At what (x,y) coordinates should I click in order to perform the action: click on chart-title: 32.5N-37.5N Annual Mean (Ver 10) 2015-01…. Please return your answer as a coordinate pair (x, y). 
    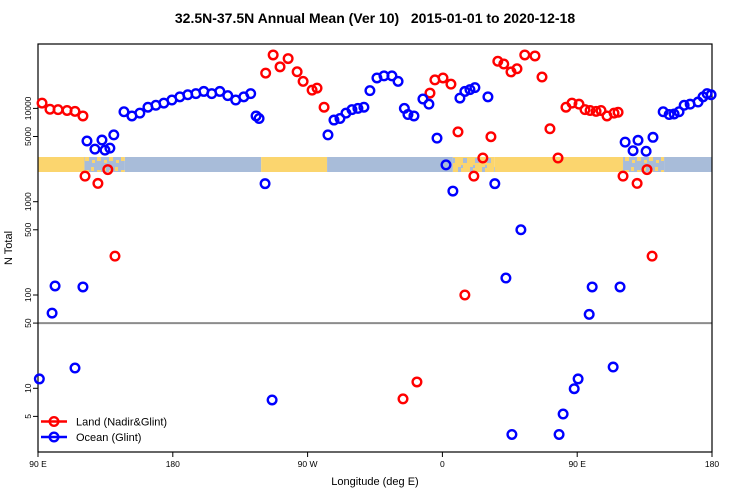
    Looking at the image, I should click on (375, 18).